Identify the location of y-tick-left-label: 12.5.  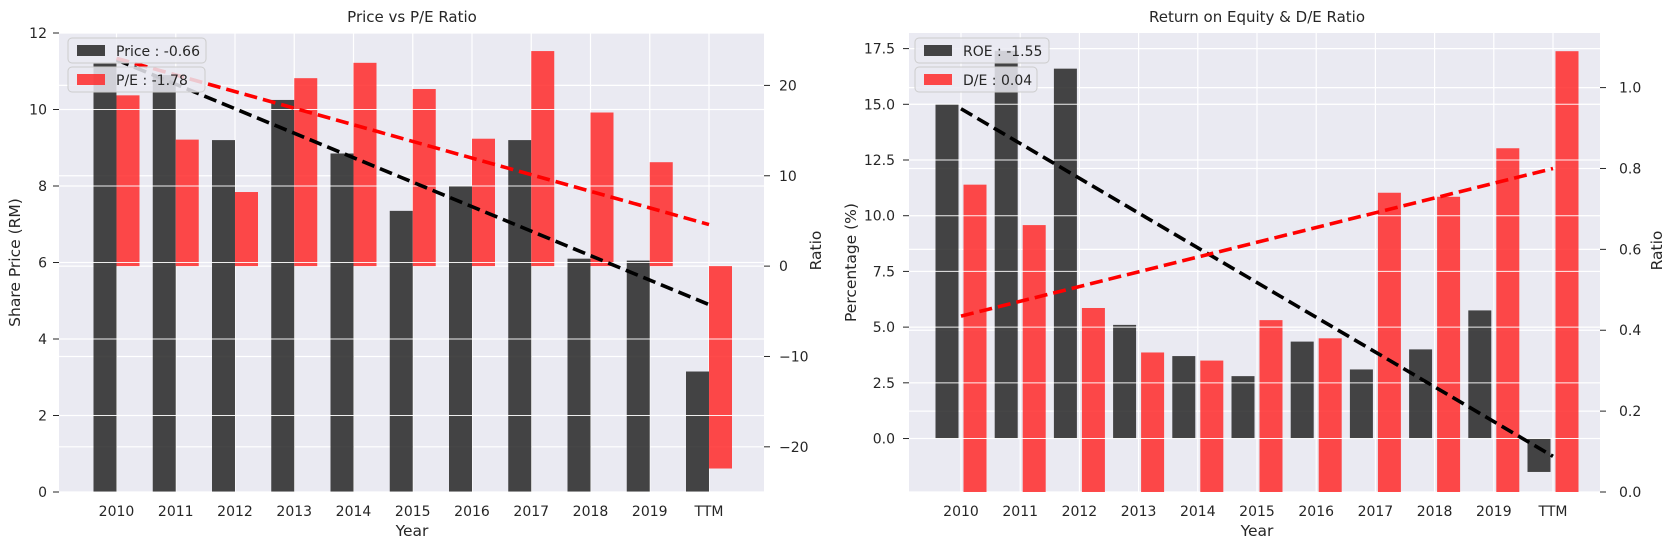
(879, 161).